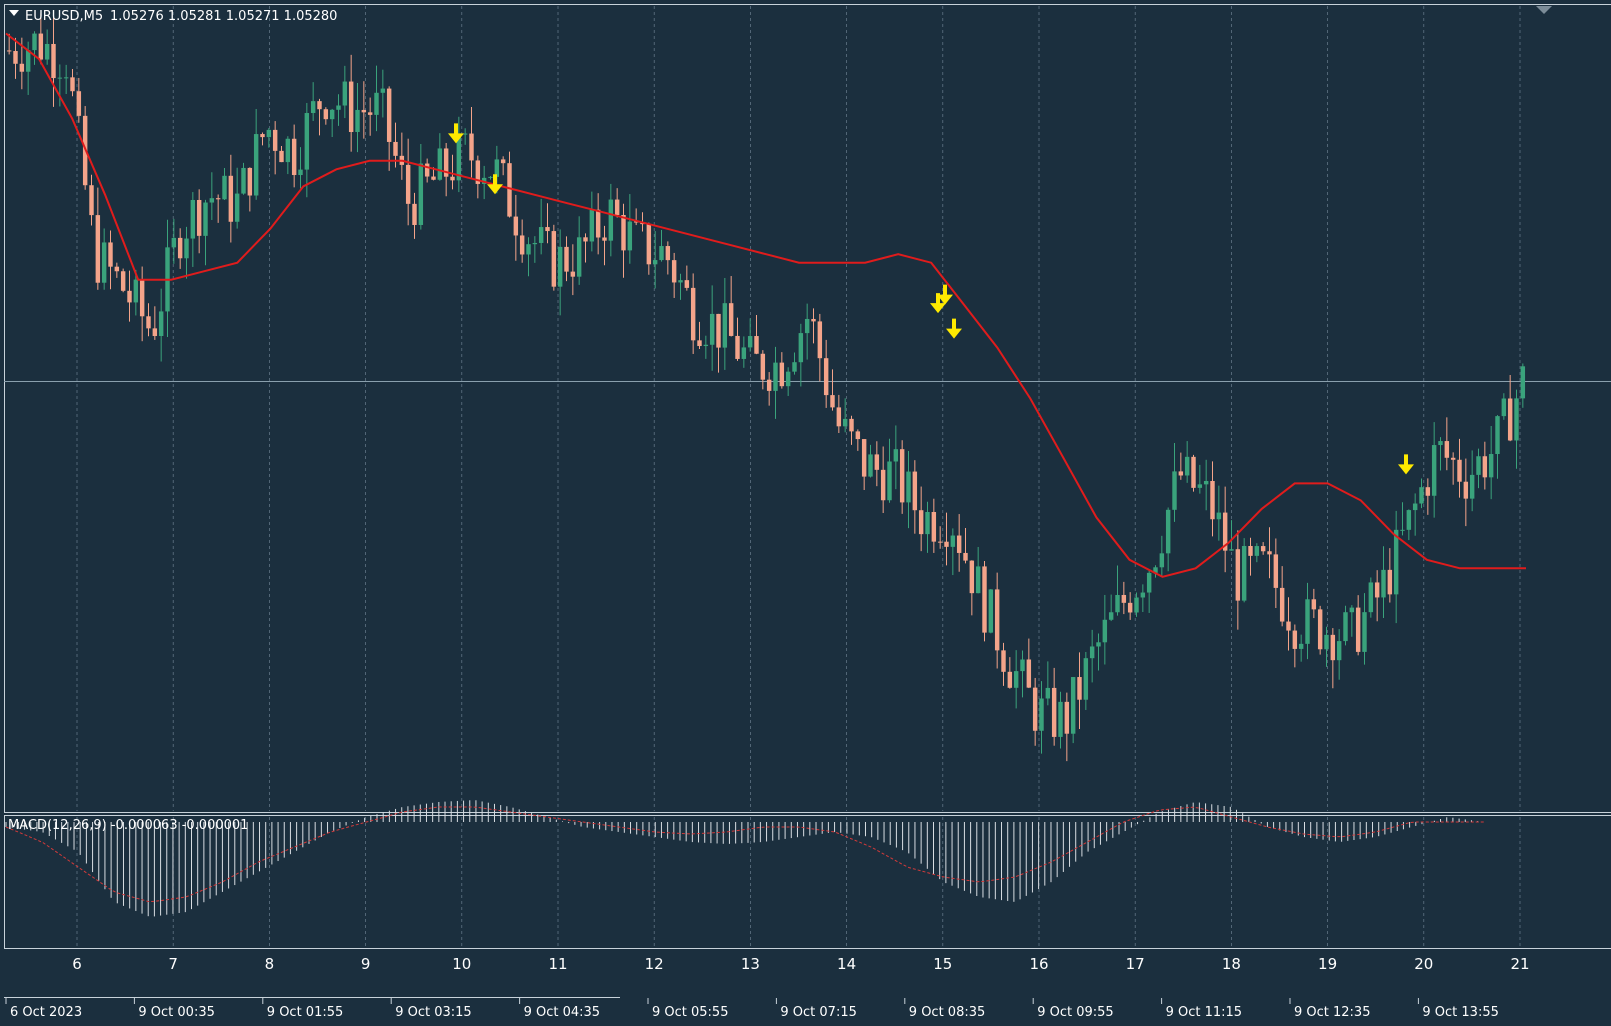  I want to click on quote-values: 1.05276 1.05281 1.05271 1.05280, so click(223, 16).